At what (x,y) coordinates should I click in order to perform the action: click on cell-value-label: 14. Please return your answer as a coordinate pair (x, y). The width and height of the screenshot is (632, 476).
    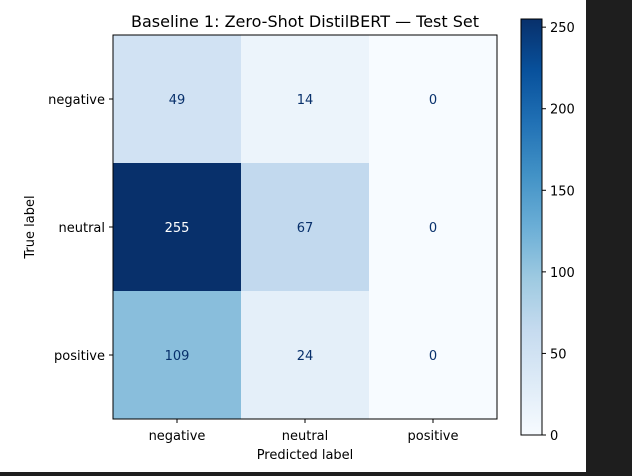
    Looking at the image, I should click on (305, 100).